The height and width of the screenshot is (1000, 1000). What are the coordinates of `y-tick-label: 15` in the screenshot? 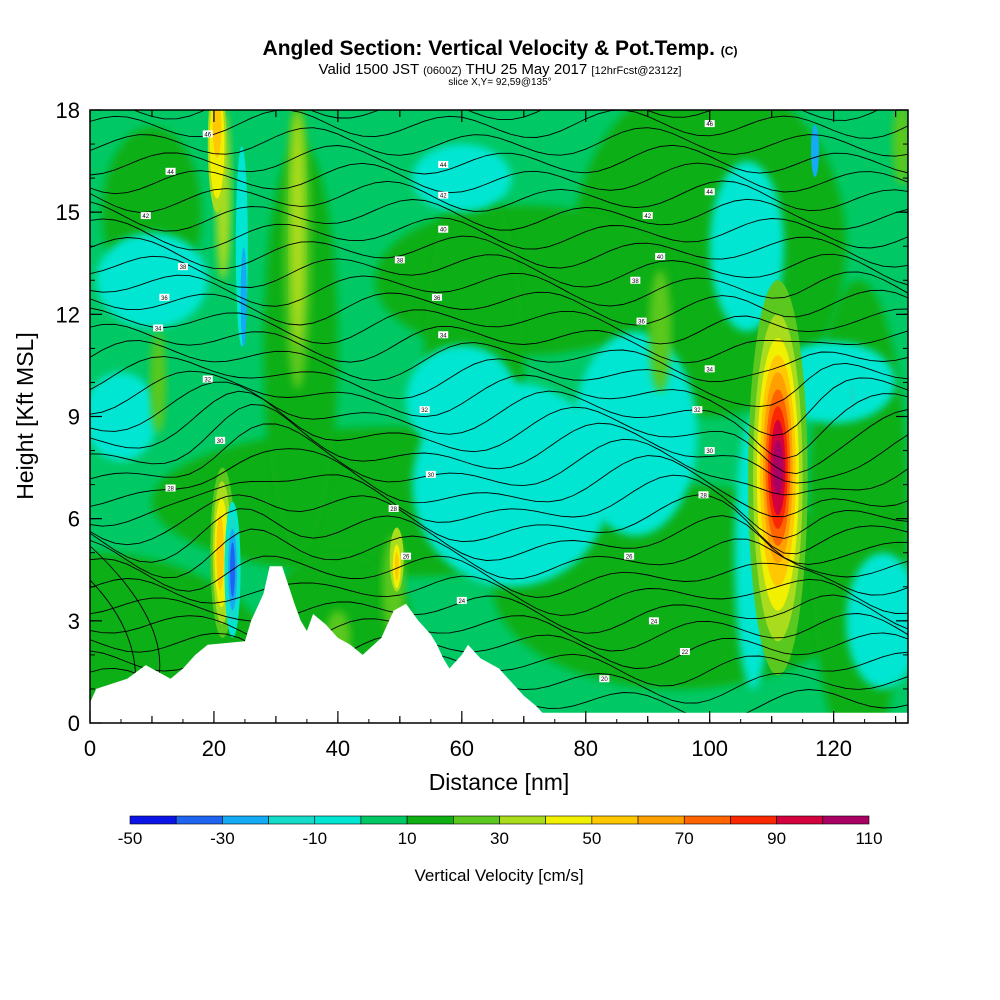 It's located at (68, 212).